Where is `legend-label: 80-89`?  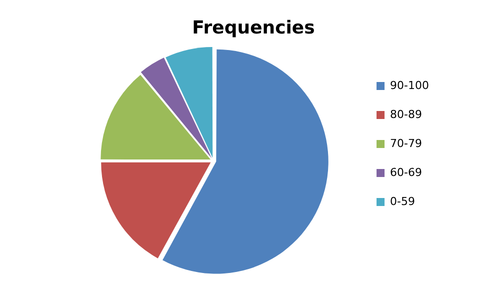
legend-label: 80-89 is located at coordinates (406, 114).